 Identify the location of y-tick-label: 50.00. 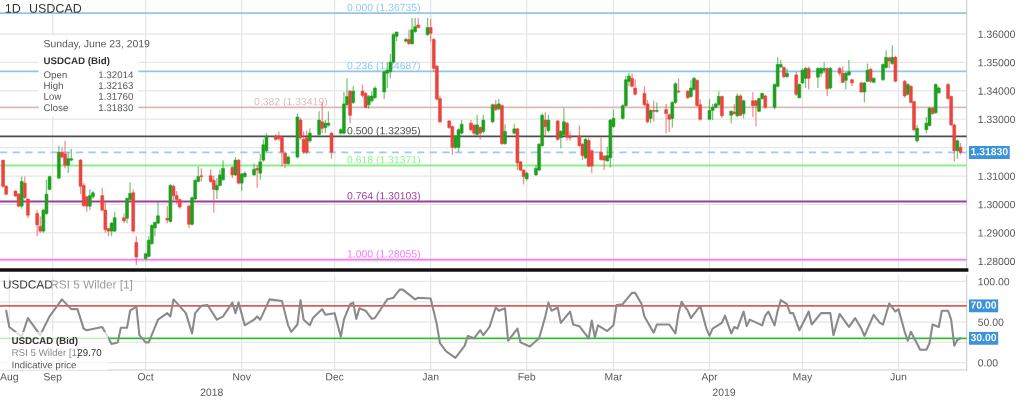
(991, 322).